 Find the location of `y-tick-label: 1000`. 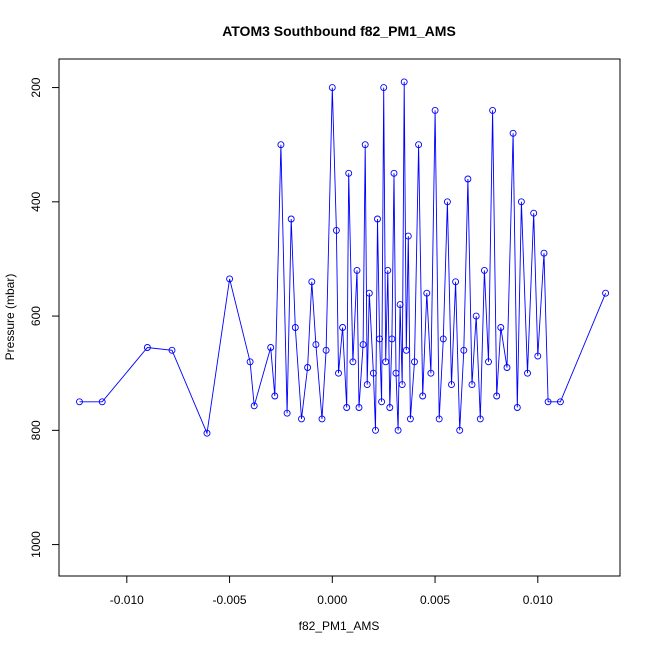

y-tick-label: 1000 is located at coordinates (36, 544).